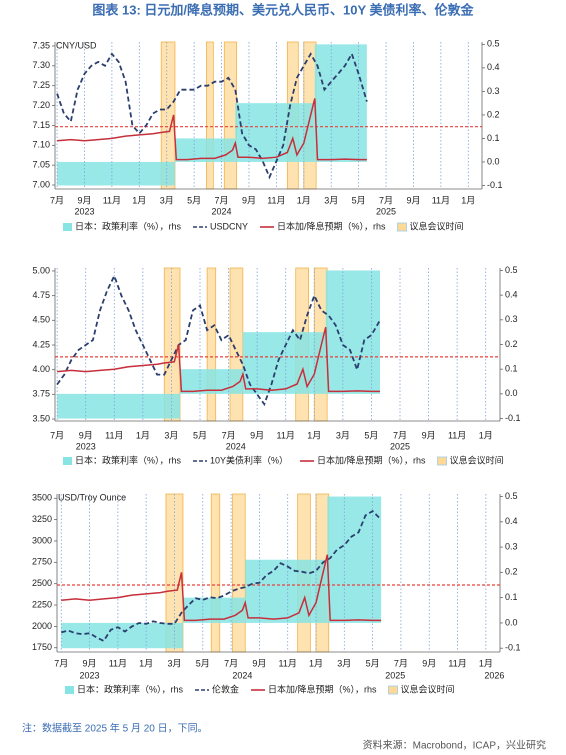 This screenshot has height=755, width=566. I want to click on y-tick-label: 7.25, so click(41, 85).